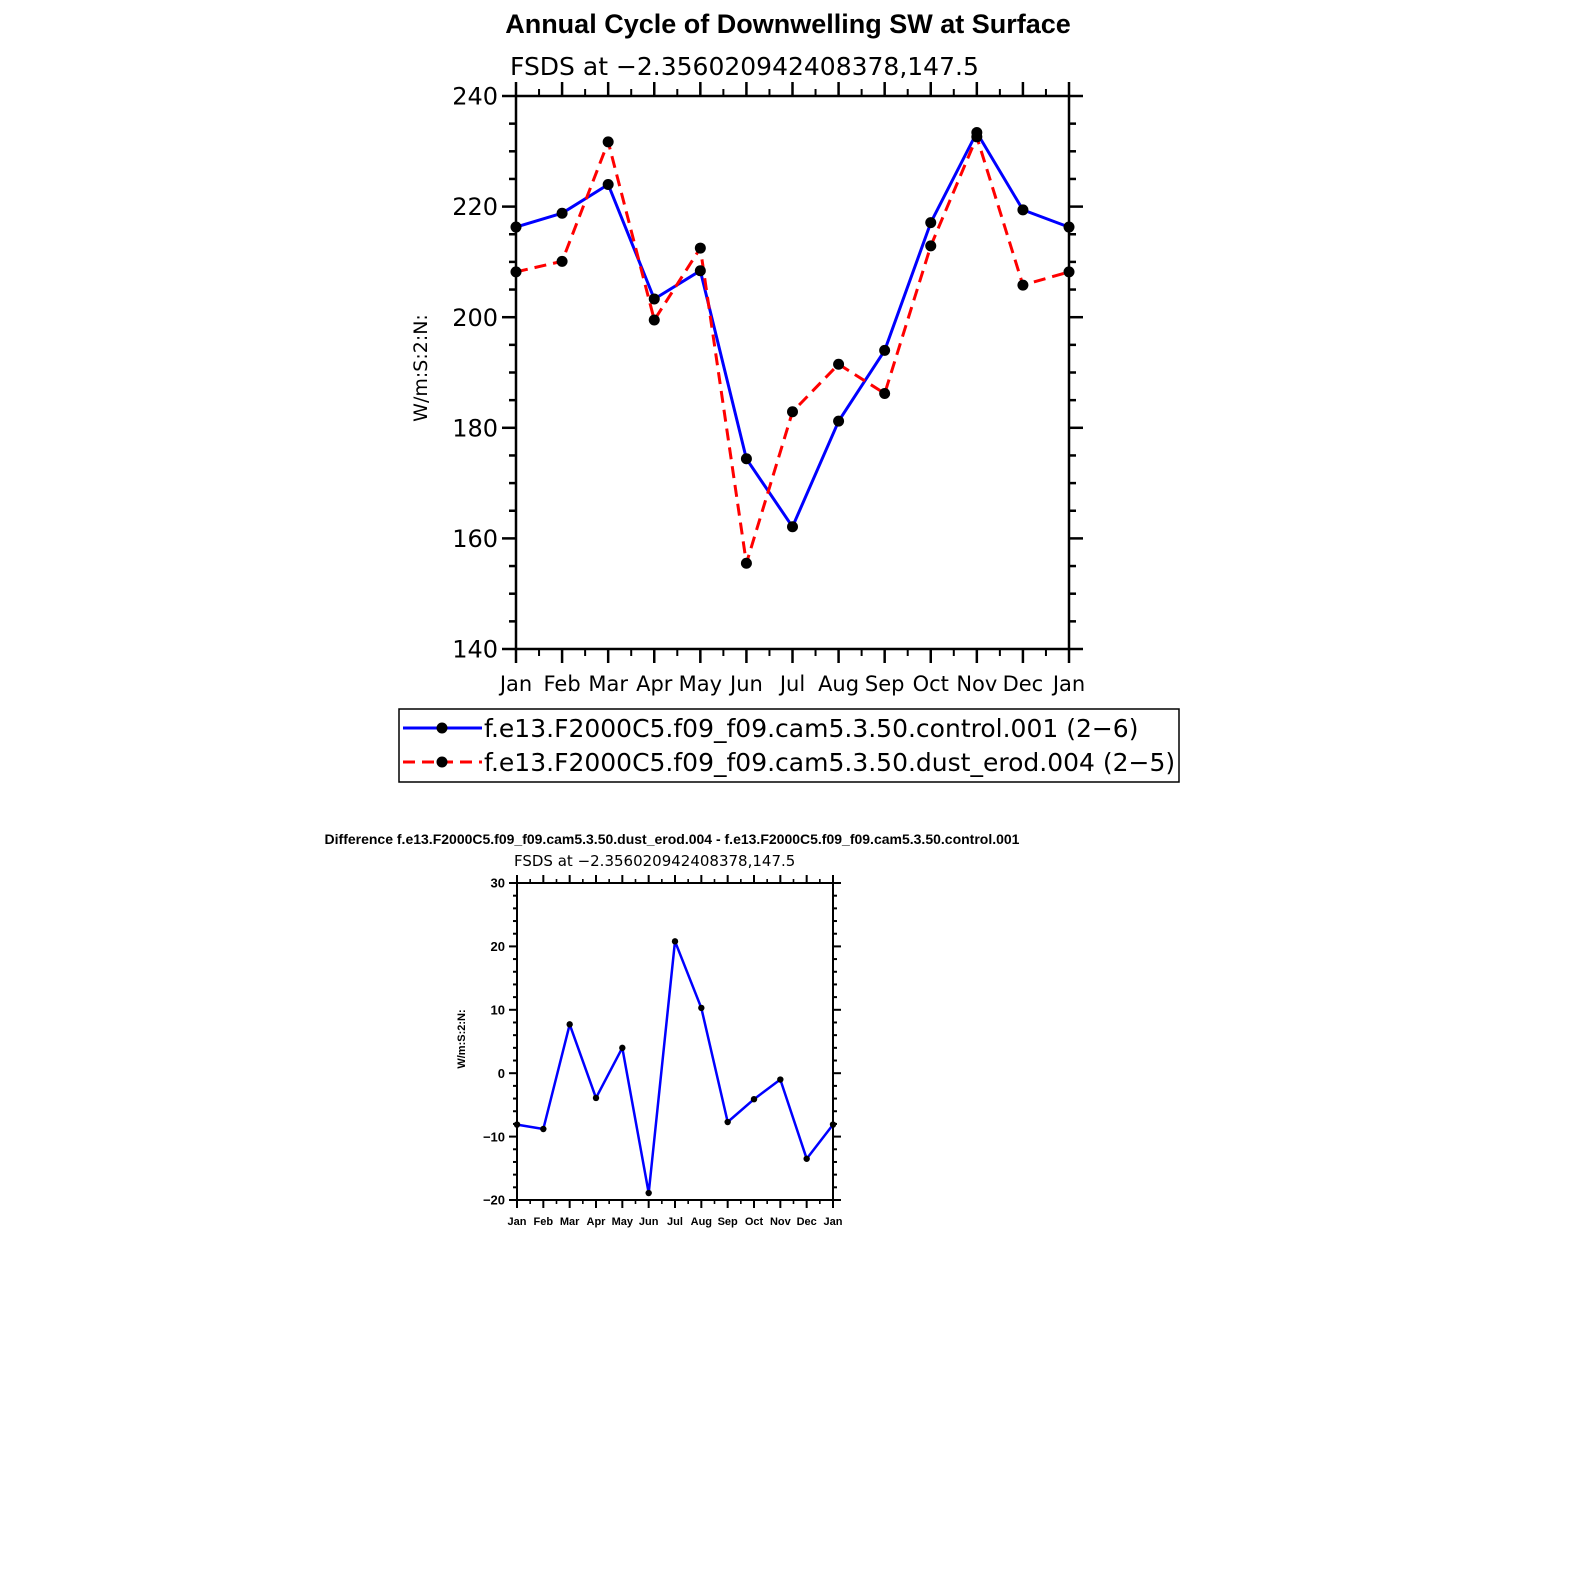 This screenshot has height=1574, width=1574. I want to click on y-tick-label: 240, so click(475, 97).